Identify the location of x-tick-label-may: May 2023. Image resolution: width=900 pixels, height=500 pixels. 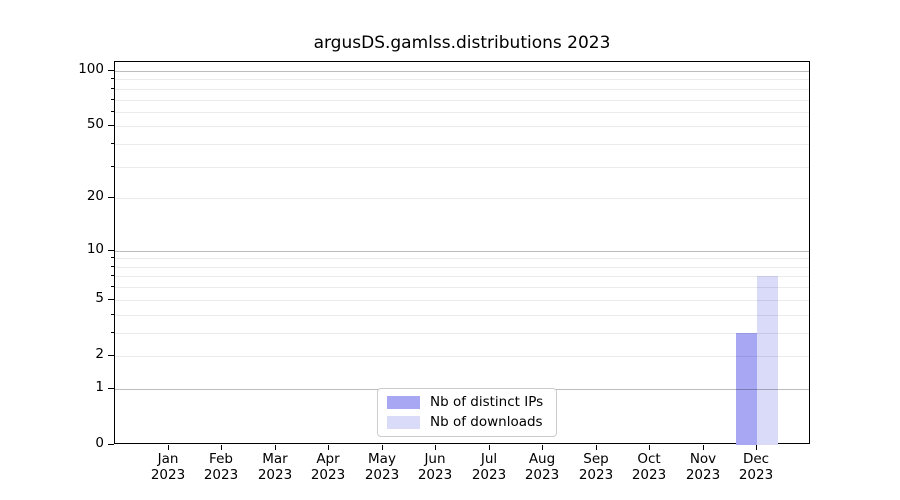
(382, 467).